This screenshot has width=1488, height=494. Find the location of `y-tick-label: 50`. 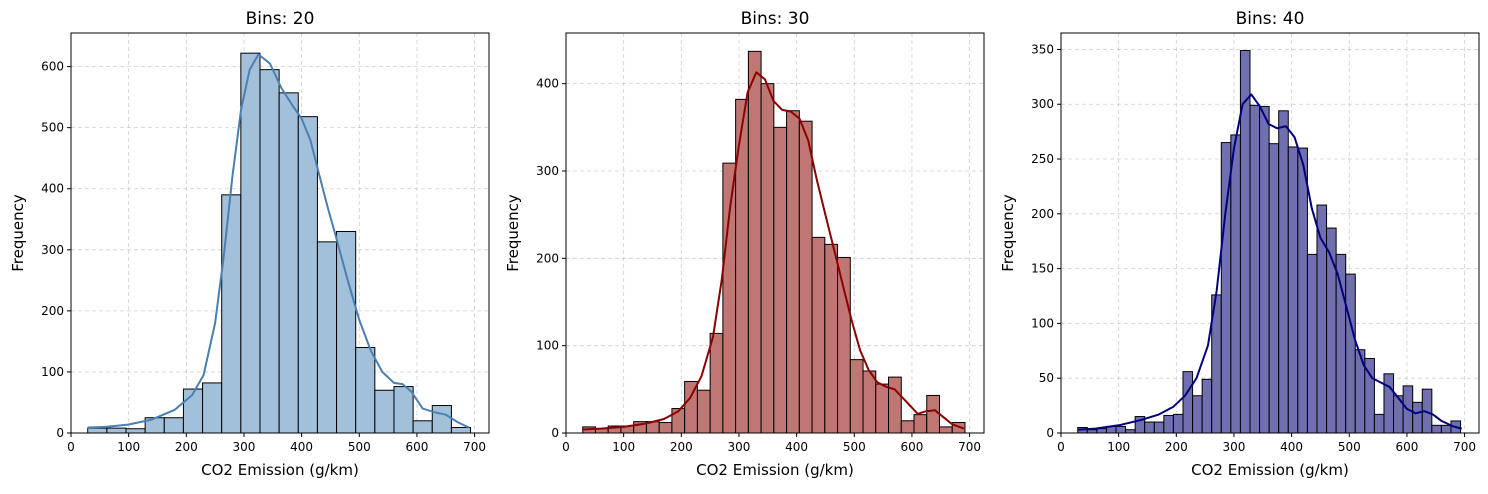

y-tick-label: 50 is located at coordinates (1046, 378).